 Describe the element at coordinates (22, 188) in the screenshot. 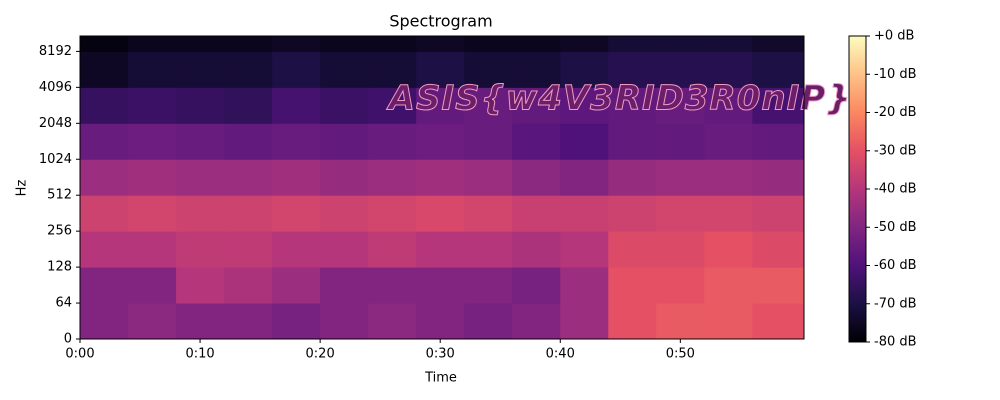

I see `y-axis-label: Hz` at that location.